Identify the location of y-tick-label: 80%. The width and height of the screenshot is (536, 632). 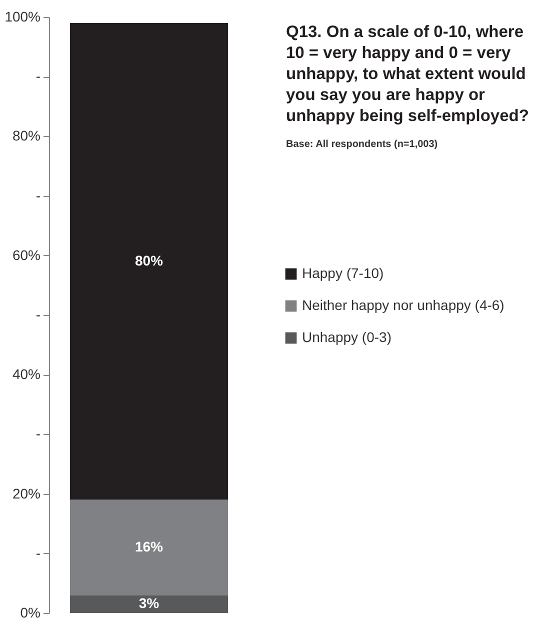
(26, 136).